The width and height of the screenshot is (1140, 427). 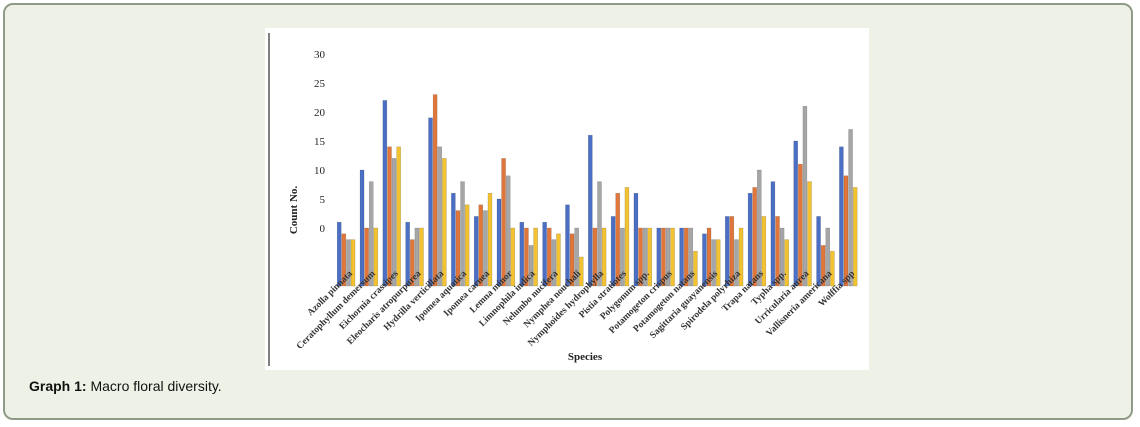 What do you see at coordinates (320, 171) in the screenshot?
I see `y-tick-label: 10` at bounding box center [320, 171].